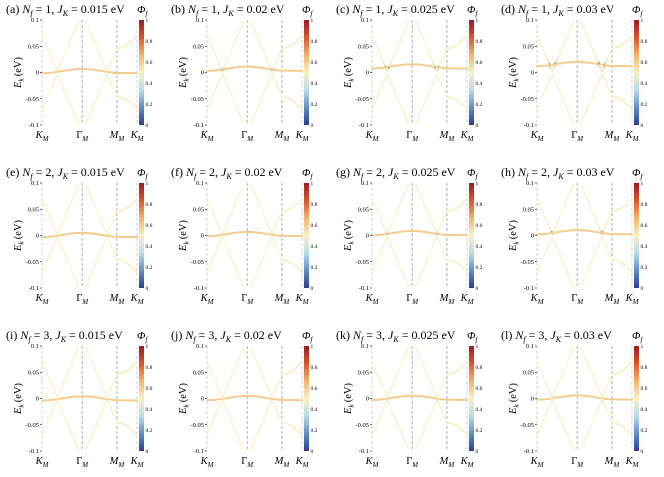 The width and height of the screenshot is (664, 477). I want to click on y-tick-label: -0.05, so click(32, 425).